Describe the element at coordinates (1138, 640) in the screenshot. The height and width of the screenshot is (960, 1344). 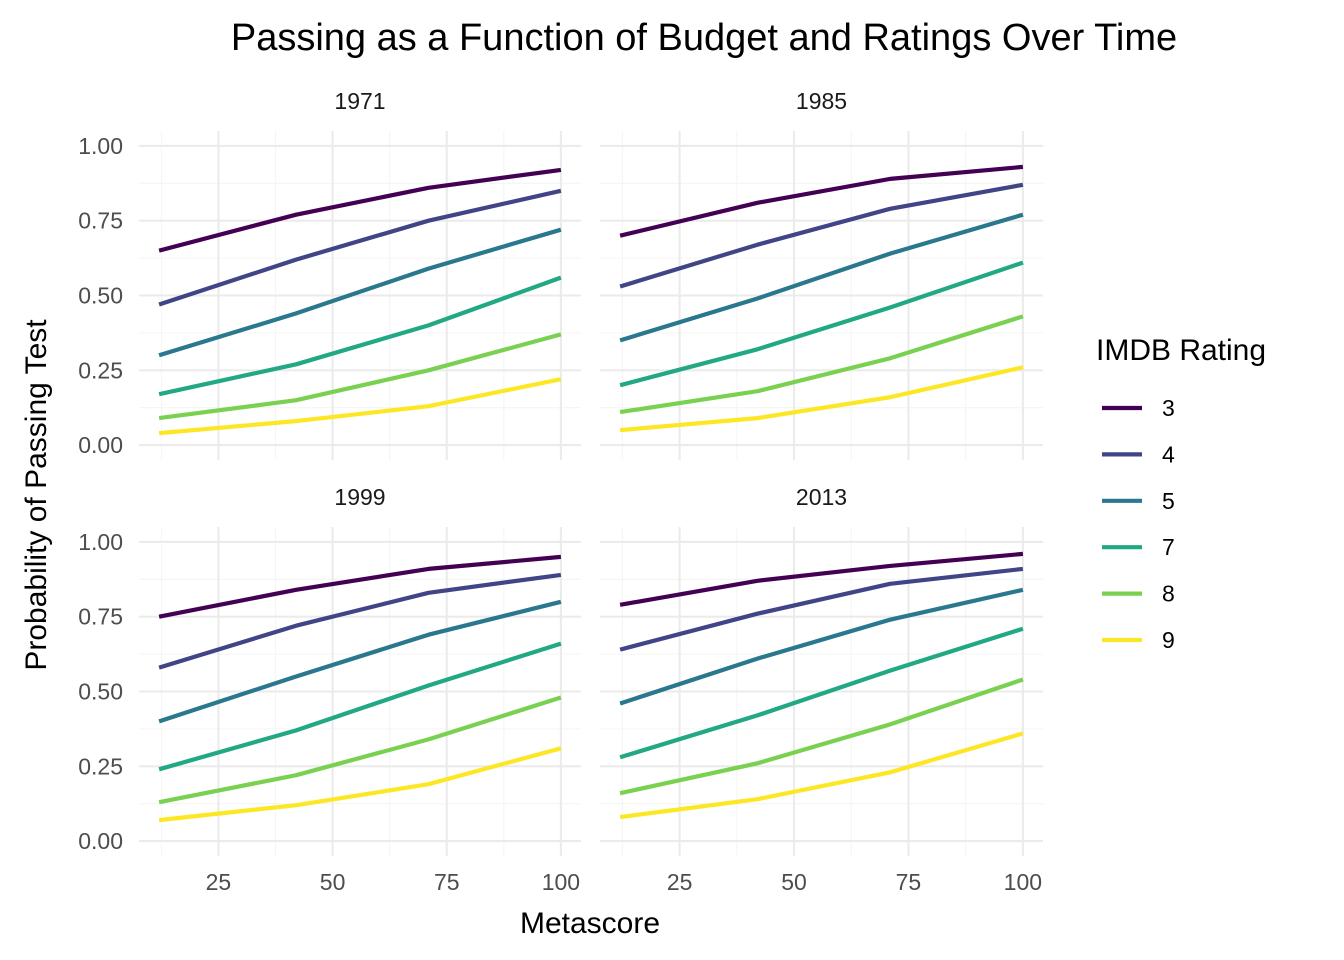
I see `legend-item-9: 9` at that location.